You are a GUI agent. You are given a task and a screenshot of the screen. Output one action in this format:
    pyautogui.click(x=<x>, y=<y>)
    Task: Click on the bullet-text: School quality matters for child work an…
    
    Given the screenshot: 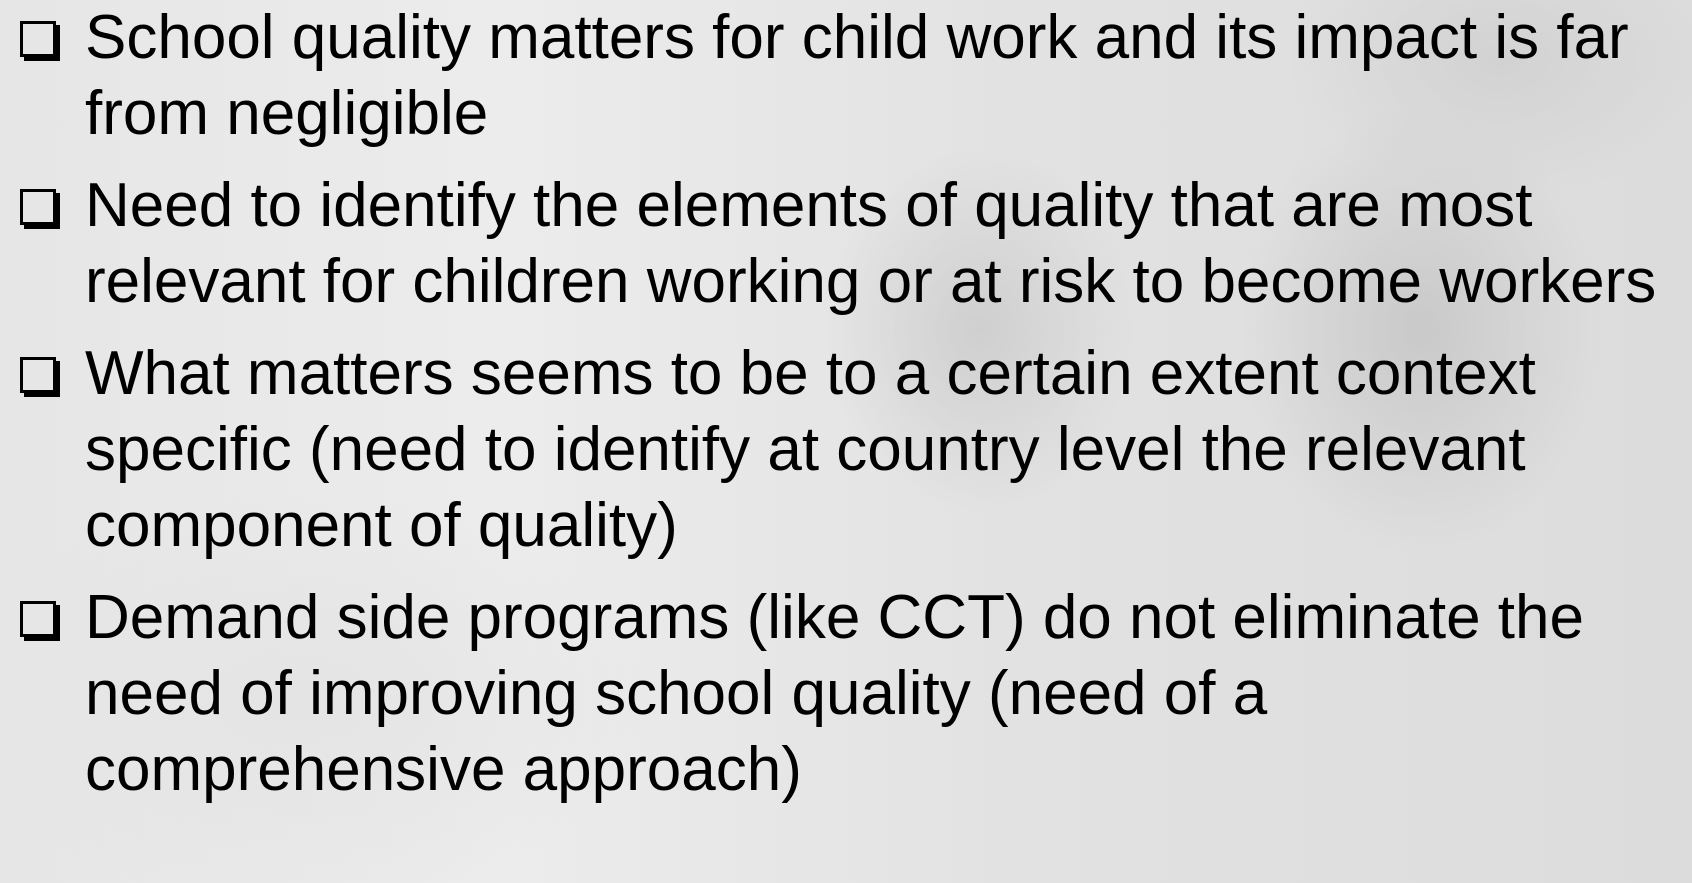 What is the action you would take?
    pyautogui.click(x=857, y=75)
    